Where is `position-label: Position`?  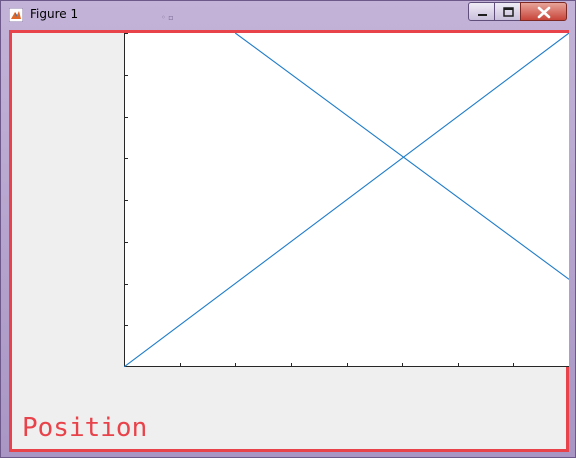 position-label: Position is located at coordinates (85, 428).